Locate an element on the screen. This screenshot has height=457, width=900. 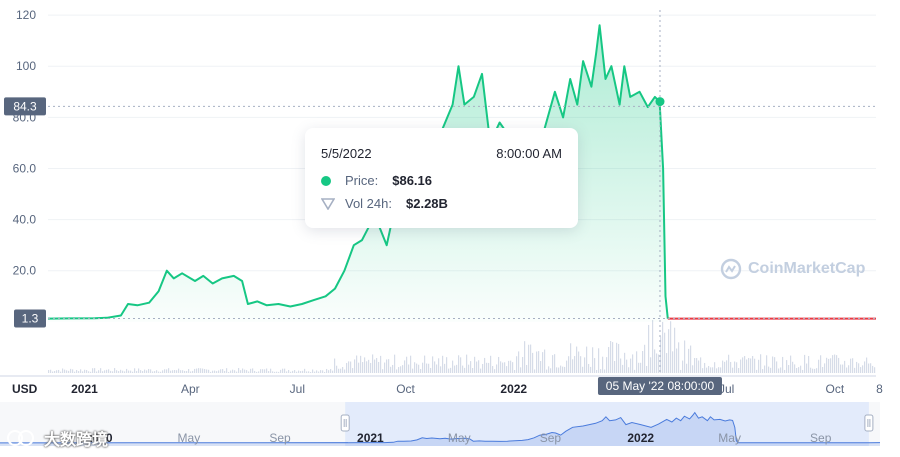
navigator-handle-right is located at coordinates (869, 423).